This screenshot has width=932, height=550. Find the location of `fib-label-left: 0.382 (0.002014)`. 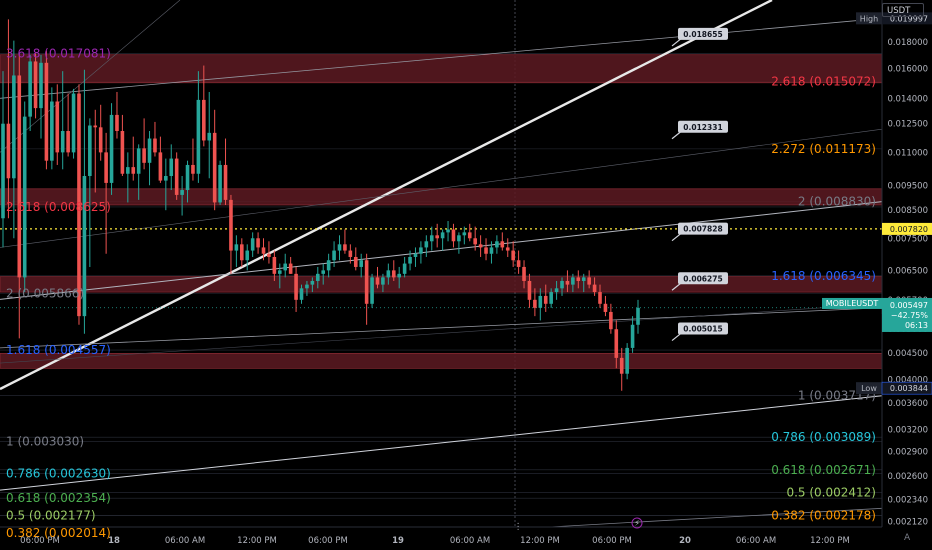

fib-label-left: 0.382 (0.002014) is located at coordinates (58, 533).